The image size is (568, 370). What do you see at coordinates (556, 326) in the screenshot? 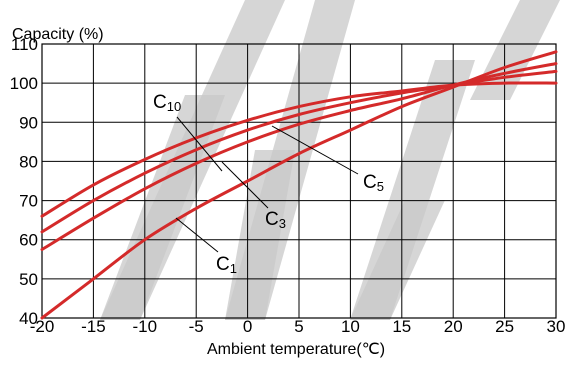
I see `x-tick-label: 30` at bounding box center [556, 326].